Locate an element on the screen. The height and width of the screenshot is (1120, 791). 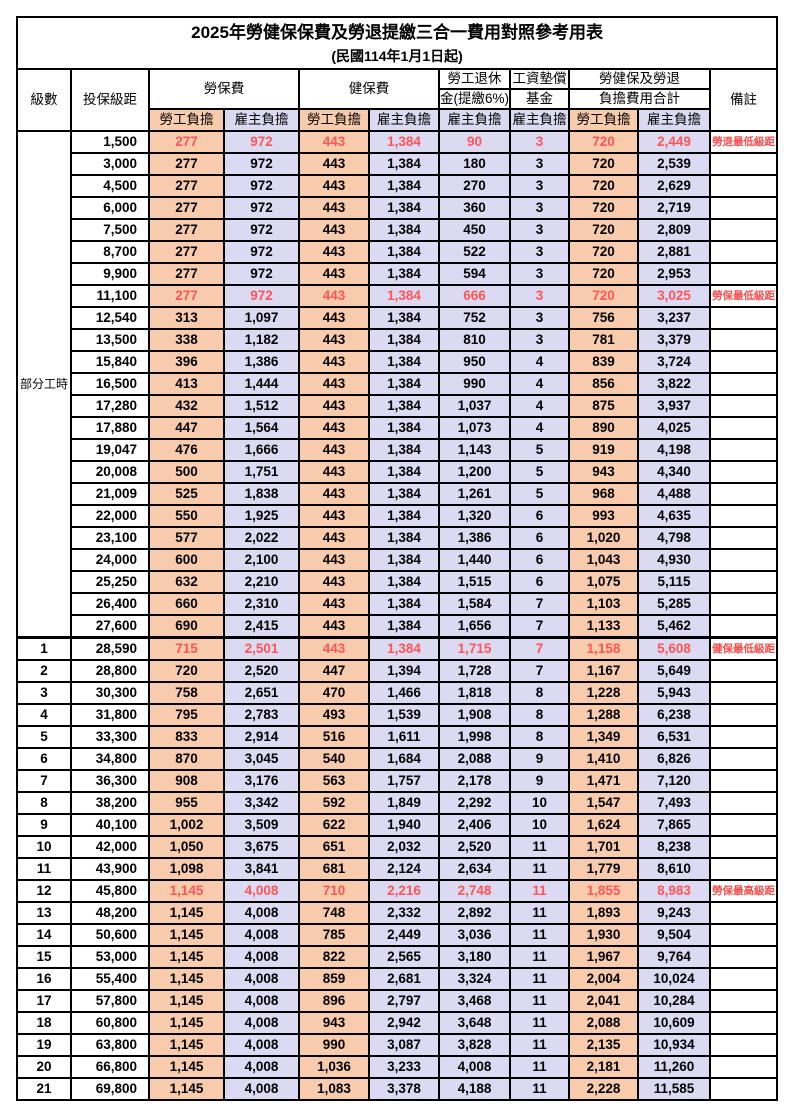
value-cell: 277 is located at coordinates (186, 230).